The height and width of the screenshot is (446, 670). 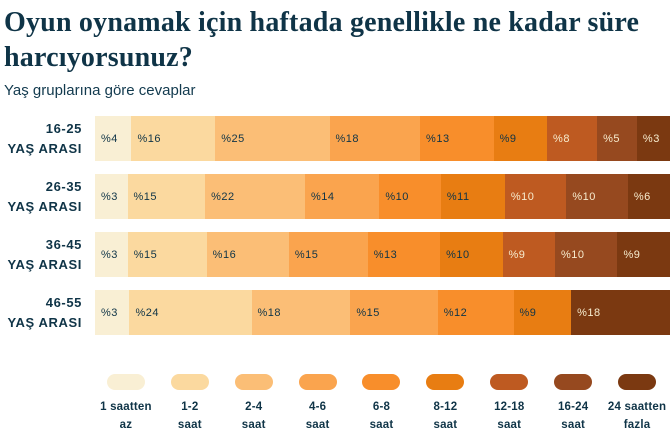 I want to click on bar-segment: %18, so click(x=620, y=313).